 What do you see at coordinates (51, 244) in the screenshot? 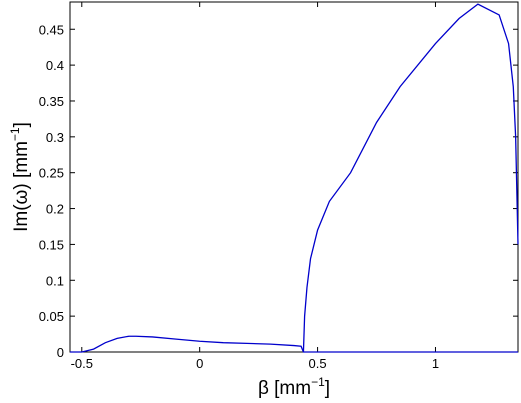
I see `y-tick-label: 0.15` at bounding box center [51, 244].